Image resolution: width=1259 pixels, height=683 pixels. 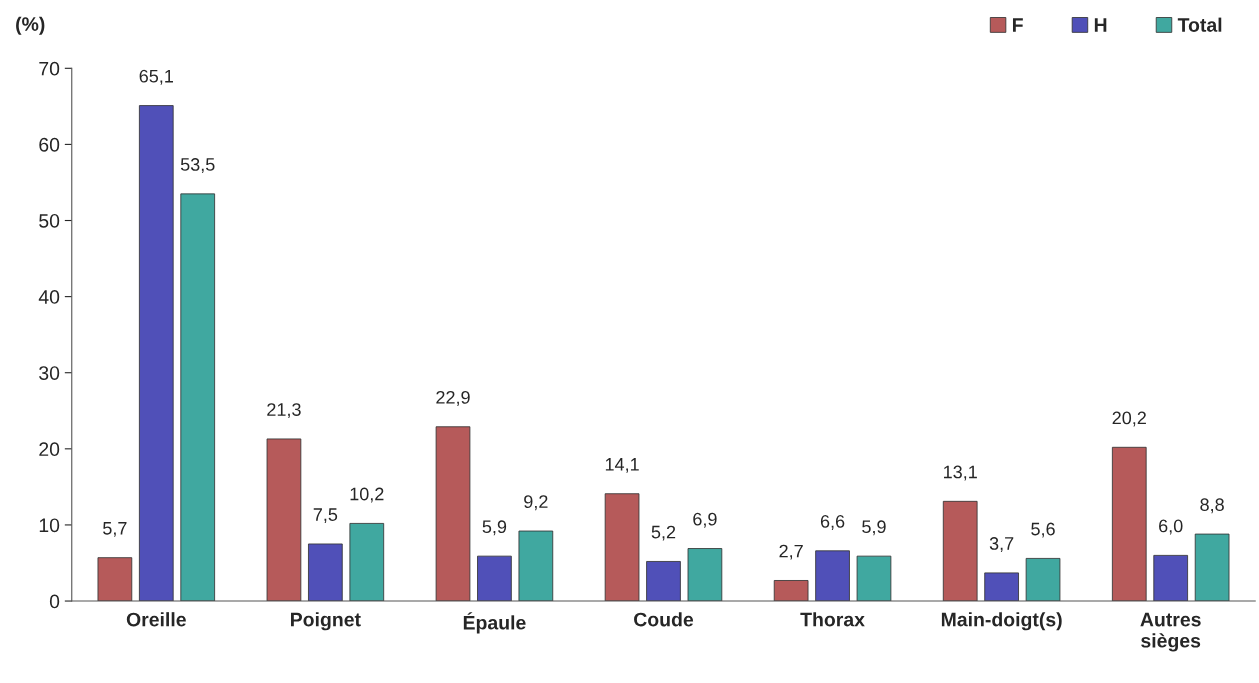 What do you see at coordinates (1100, 25) in the screenshot?
I see `legend-label: H` at bounding box center [1100, 25].